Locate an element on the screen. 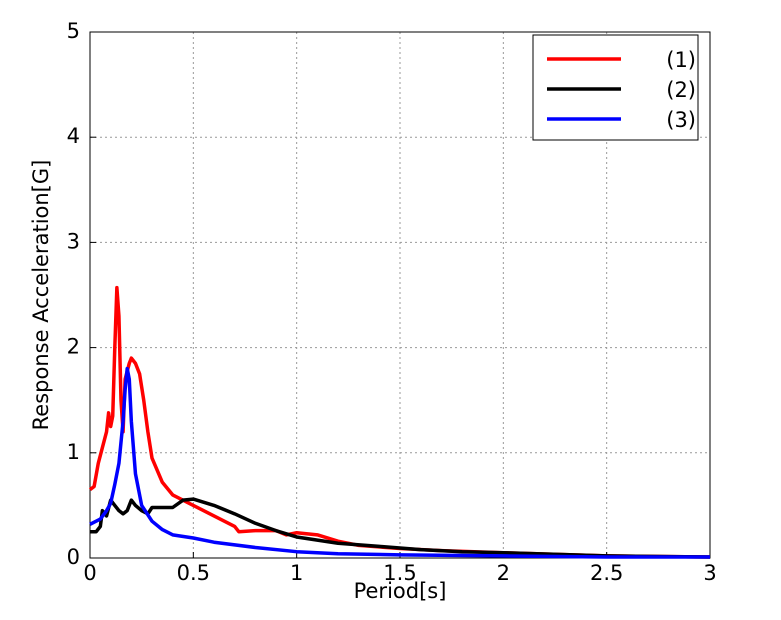 Image resolution: width=781 pixels, height=620 pixels. x-tick-label: 0 is located at coordinates (89, 573).